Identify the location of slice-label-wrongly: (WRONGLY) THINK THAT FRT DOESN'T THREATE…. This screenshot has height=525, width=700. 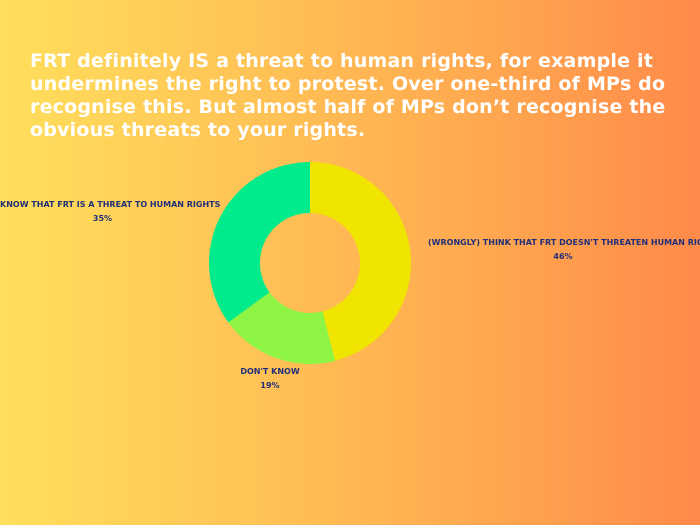
(564, 250).